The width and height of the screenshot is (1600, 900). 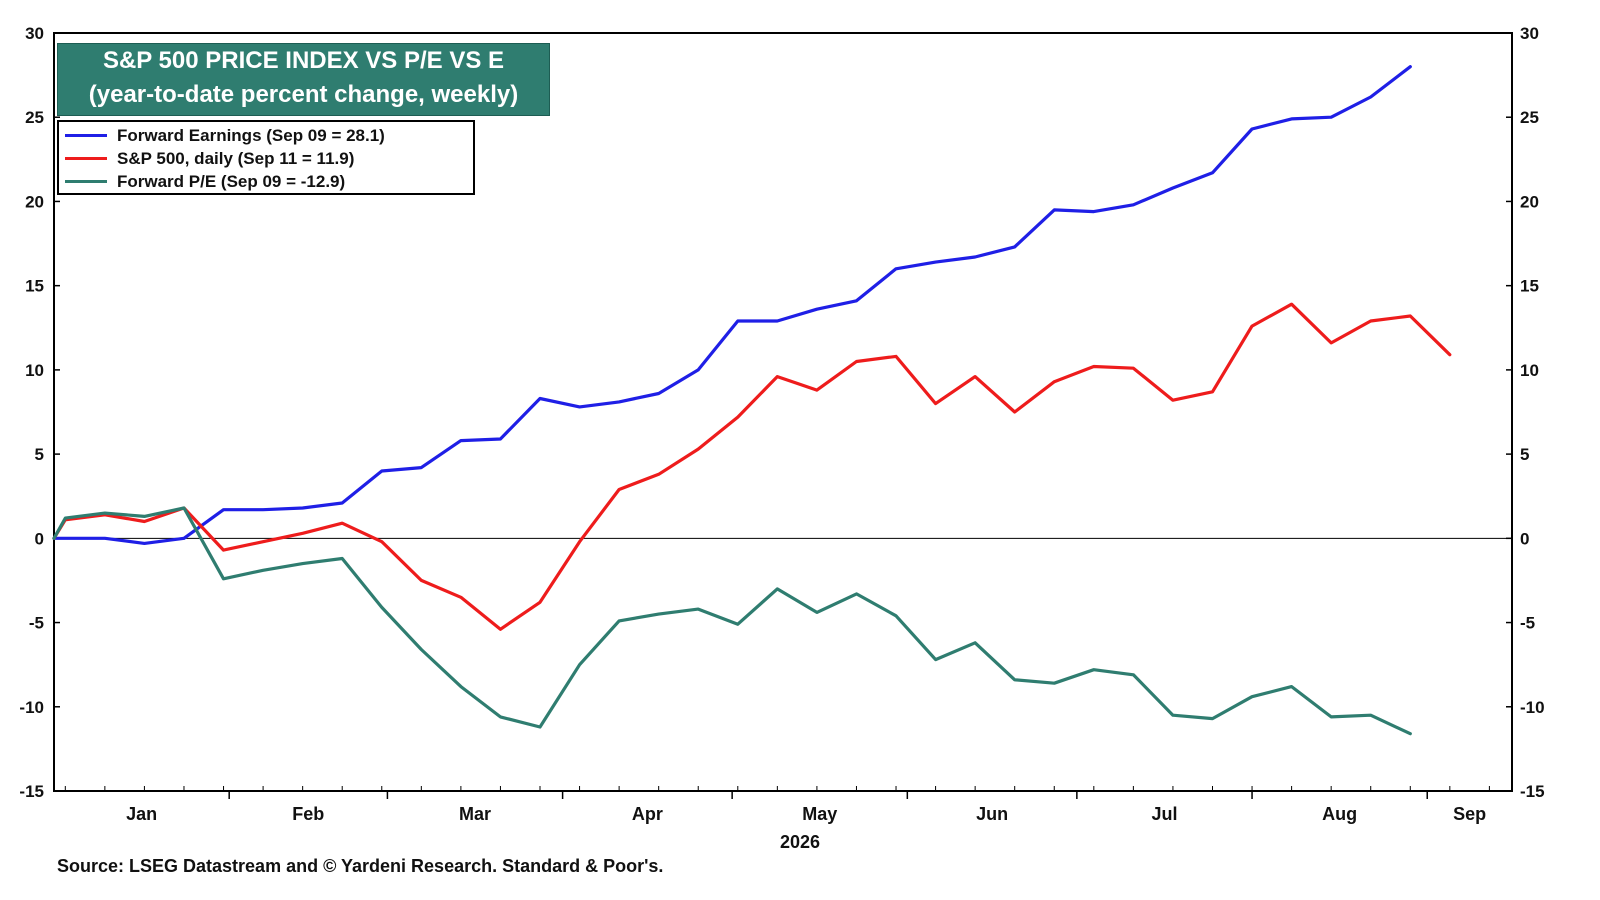 I want to click on month-label-may: May, so click(x=819, y=814).